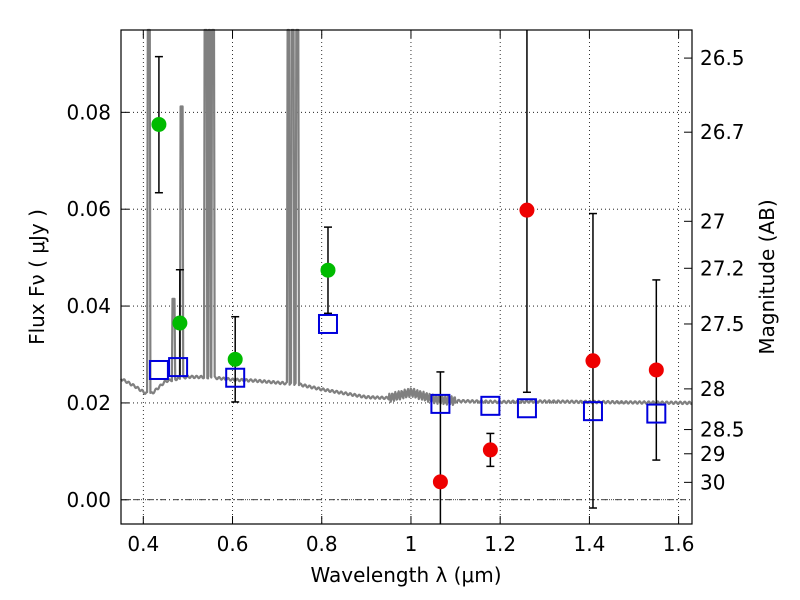  What do you see at coordinates (88, 500) in the screenshot?
I see `y-tick-label-left: 0.00` at bounding box center [88, 500].